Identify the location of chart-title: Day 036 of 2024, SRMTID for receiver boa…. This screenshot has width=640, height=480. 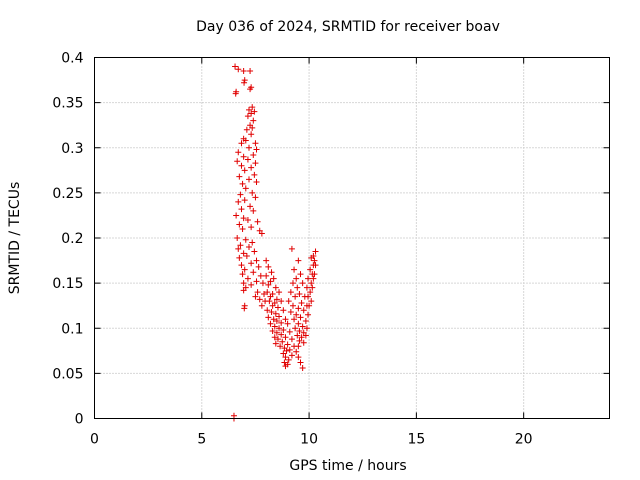
(348, 27).